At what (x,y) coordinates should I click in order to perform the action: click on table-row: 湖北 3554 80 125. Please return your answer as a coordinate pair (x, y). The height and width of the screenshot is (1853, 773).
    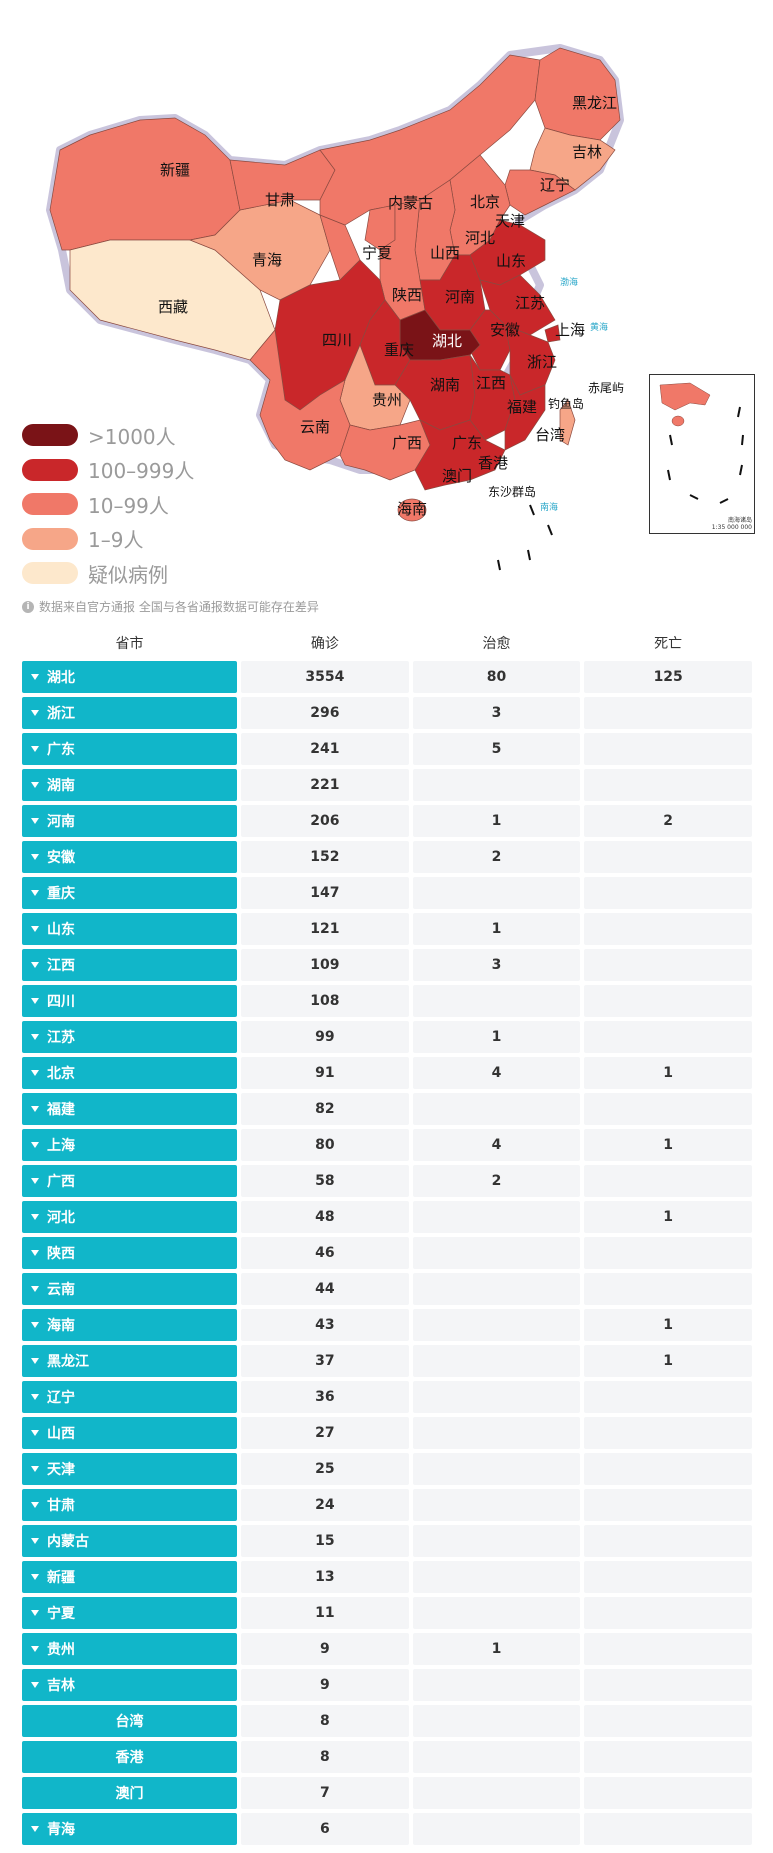
    Looking at the image, I should click on (387, 677).